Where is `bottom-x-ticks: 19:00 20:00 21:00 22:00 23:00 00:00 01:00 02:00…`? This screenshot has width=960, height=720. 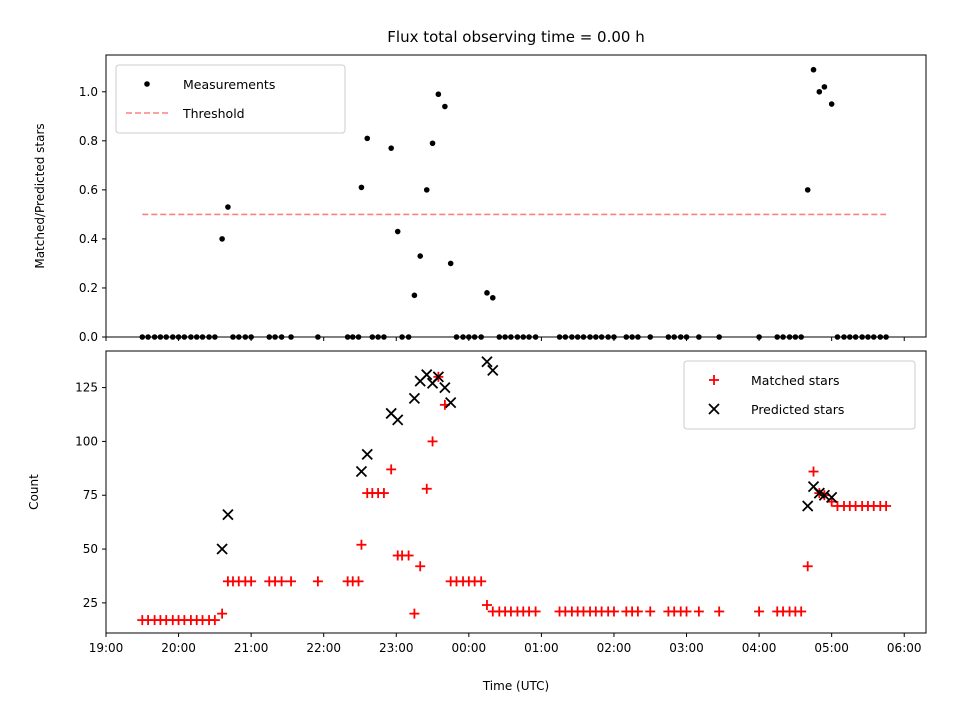 bottom-x-ticks: 19:00 20:00 21:00 22:00 23:00 00:00 01:00 02:00… is located at coordinates (505, 644).